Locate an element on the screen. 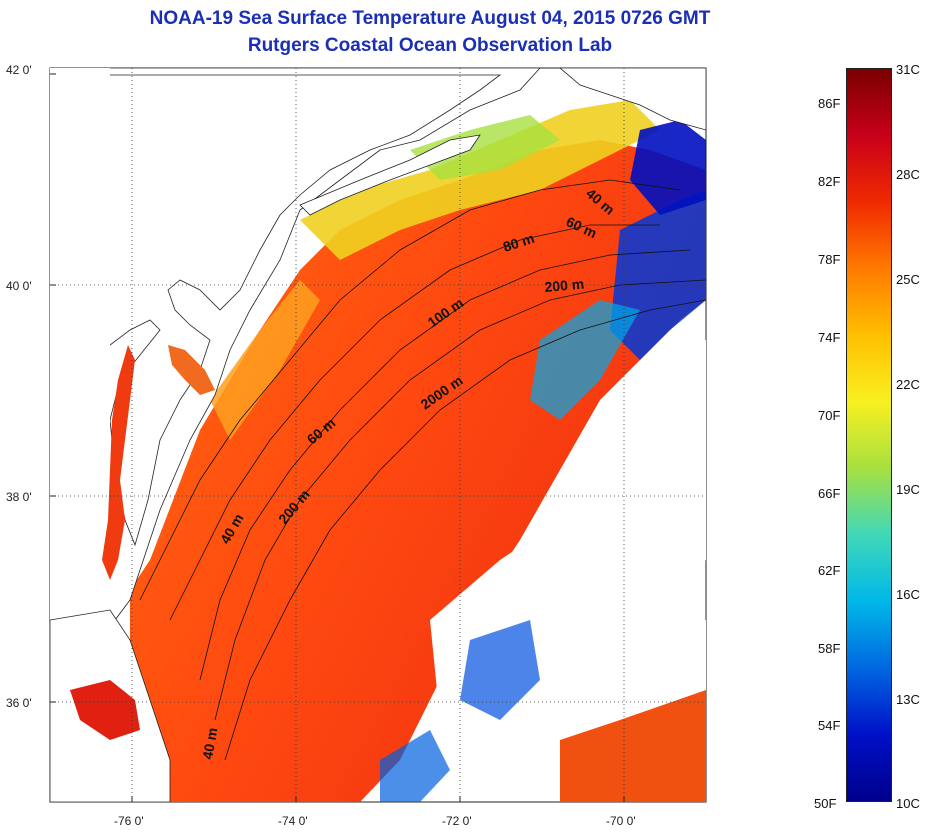 The height and width of the screenshot is (832, 928). cold-patch-s is located at coordinates (415, 766).